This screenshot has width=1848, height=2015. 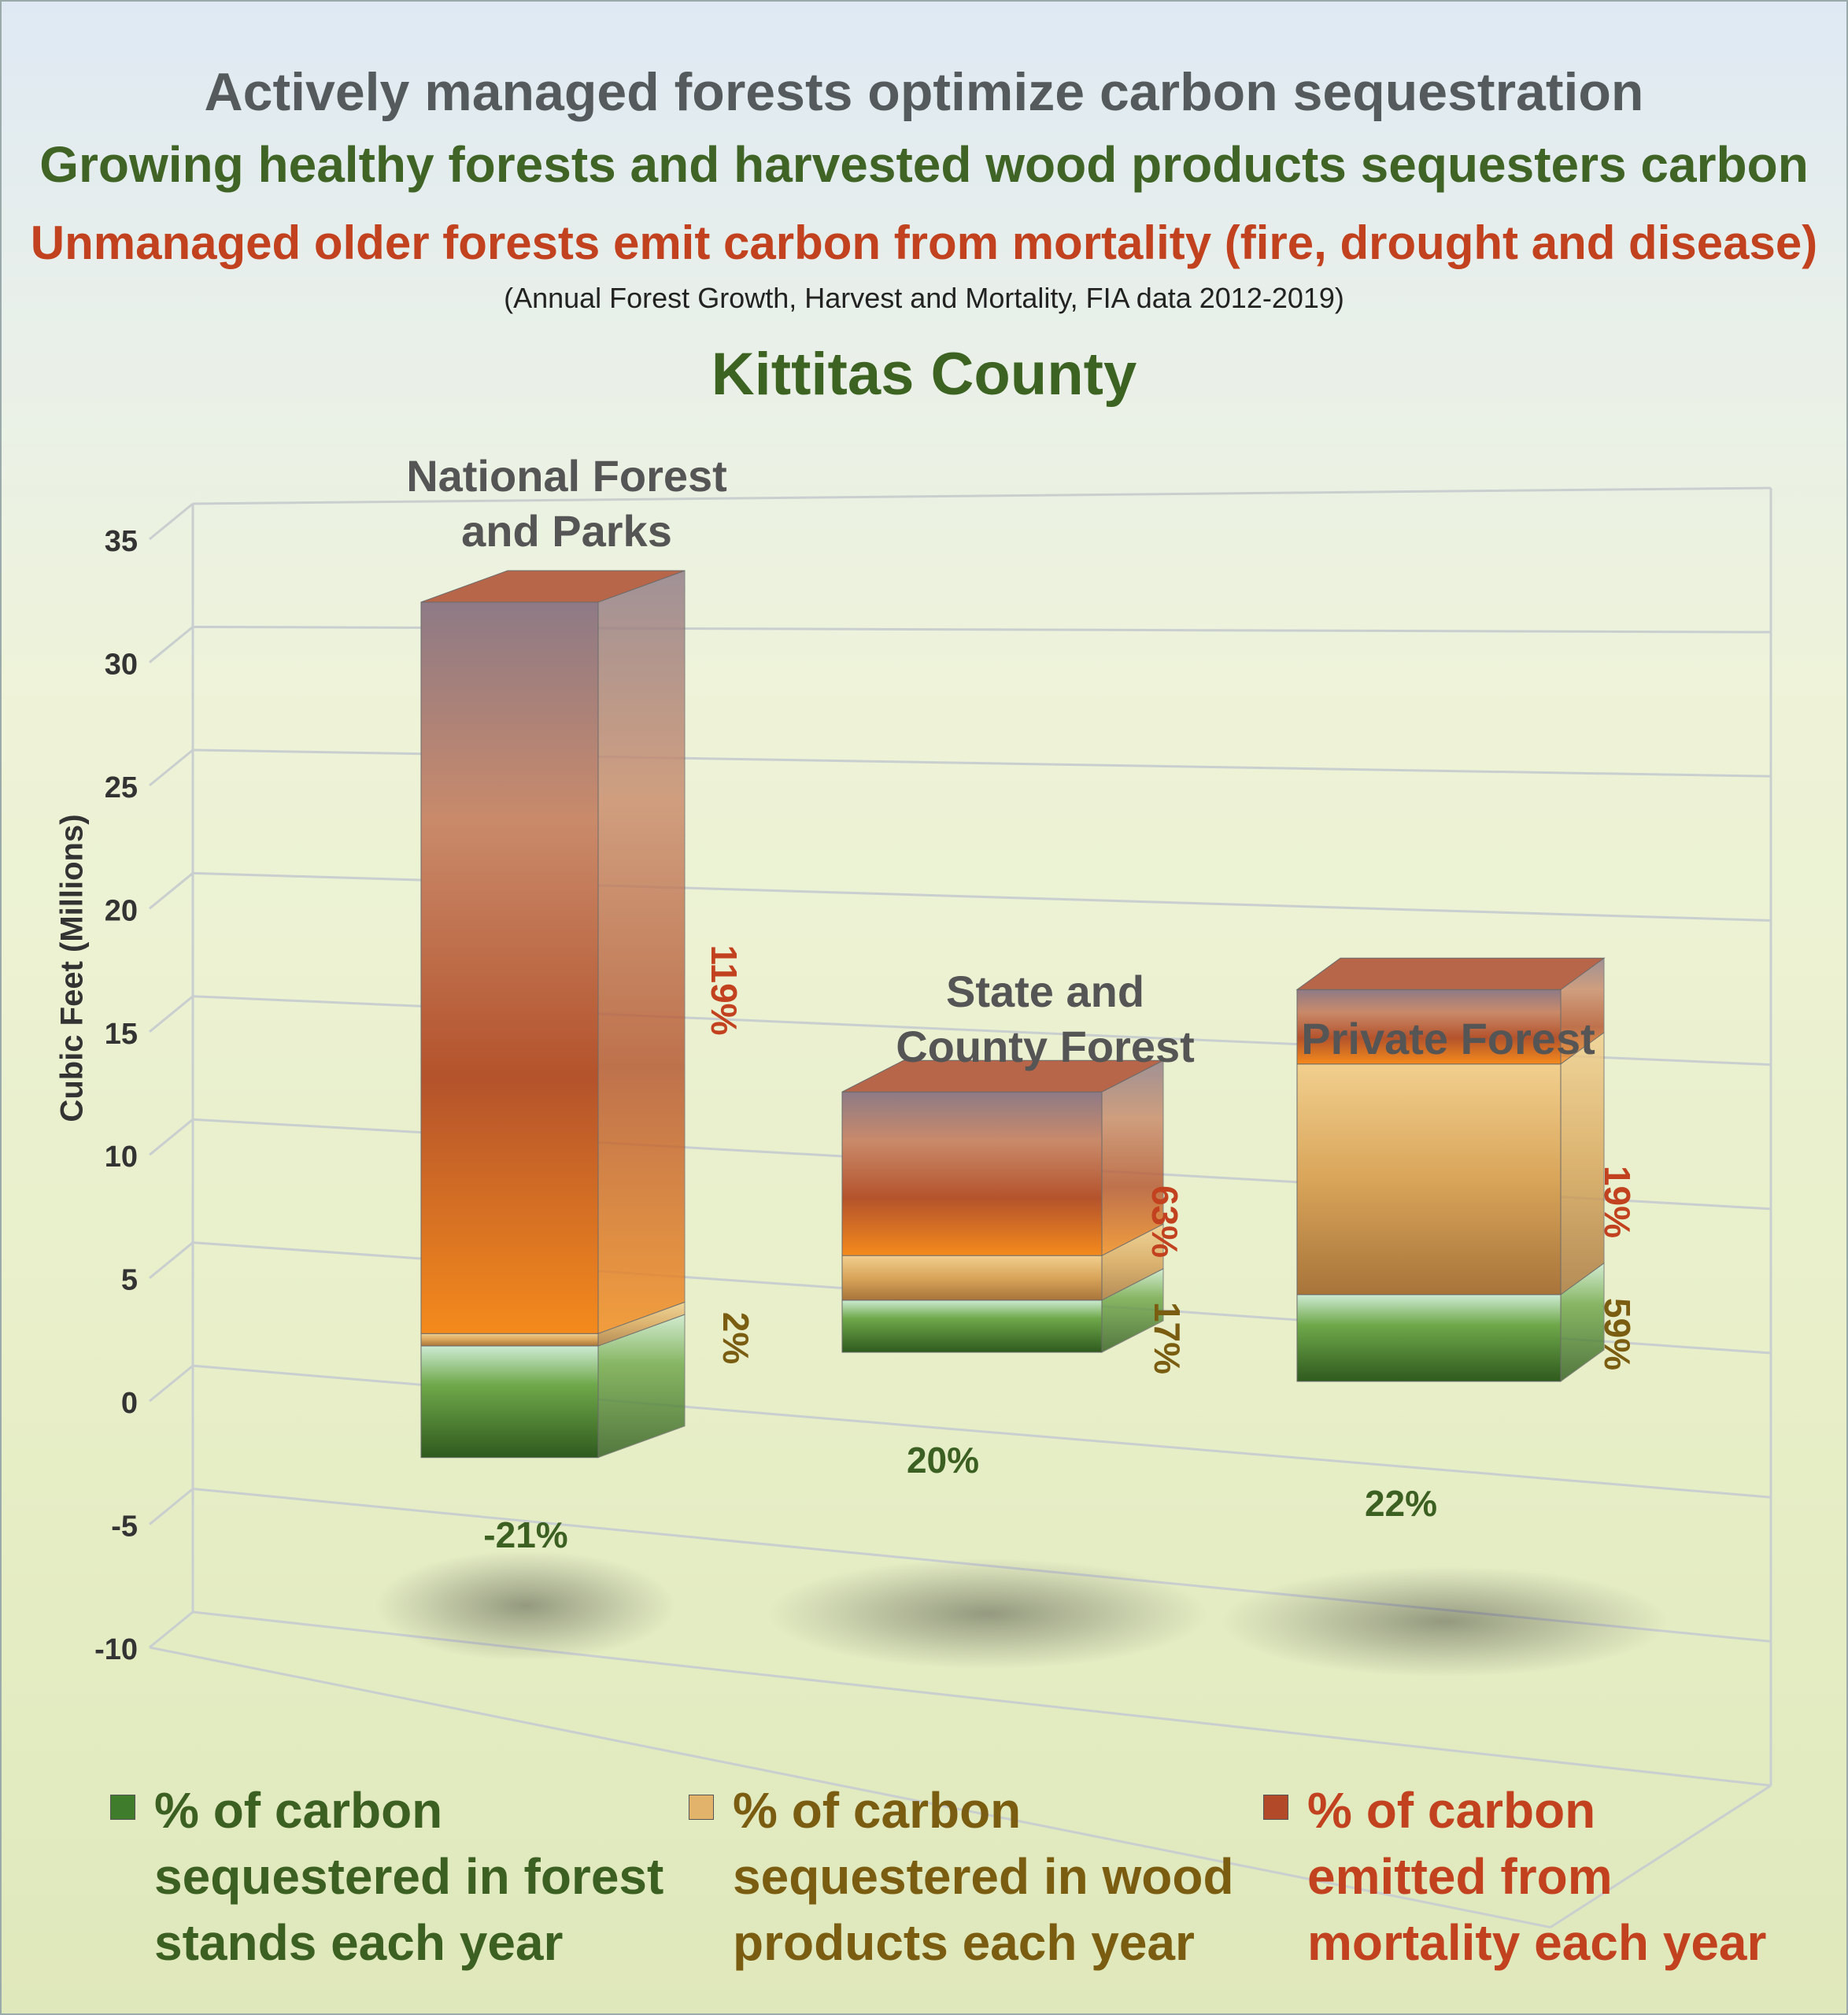 What do you see at coordinates (121, 664) in the screenshot?
I see `y-tick-label: 30` at bounding box center [121, 664].